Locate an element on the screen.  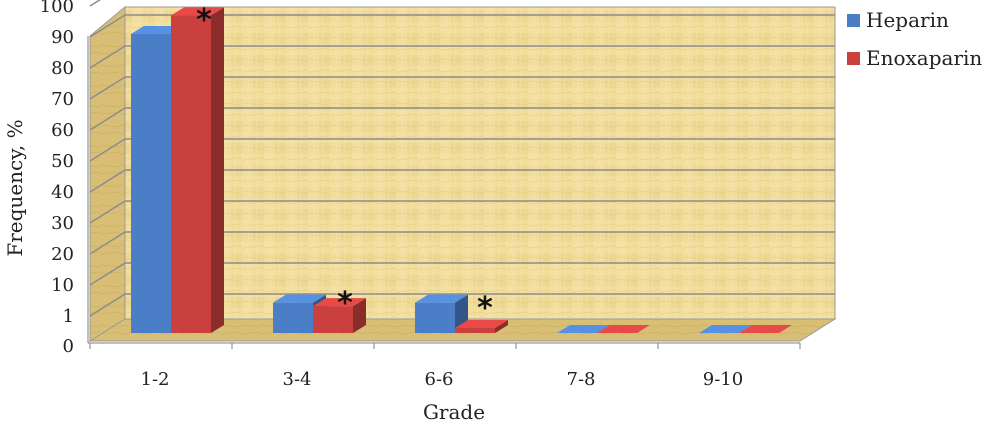
y-tick-label: 1 is located at coordinates (68, 316).